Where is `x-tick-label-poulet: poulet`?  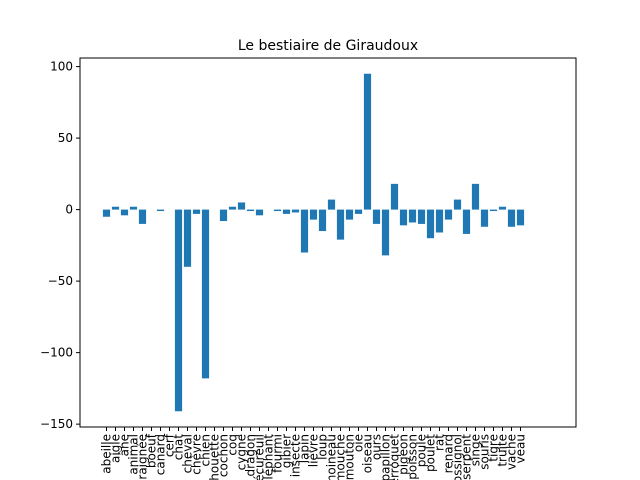
x-tick-label-poulet: poulet is located at coordinates (431, 453).